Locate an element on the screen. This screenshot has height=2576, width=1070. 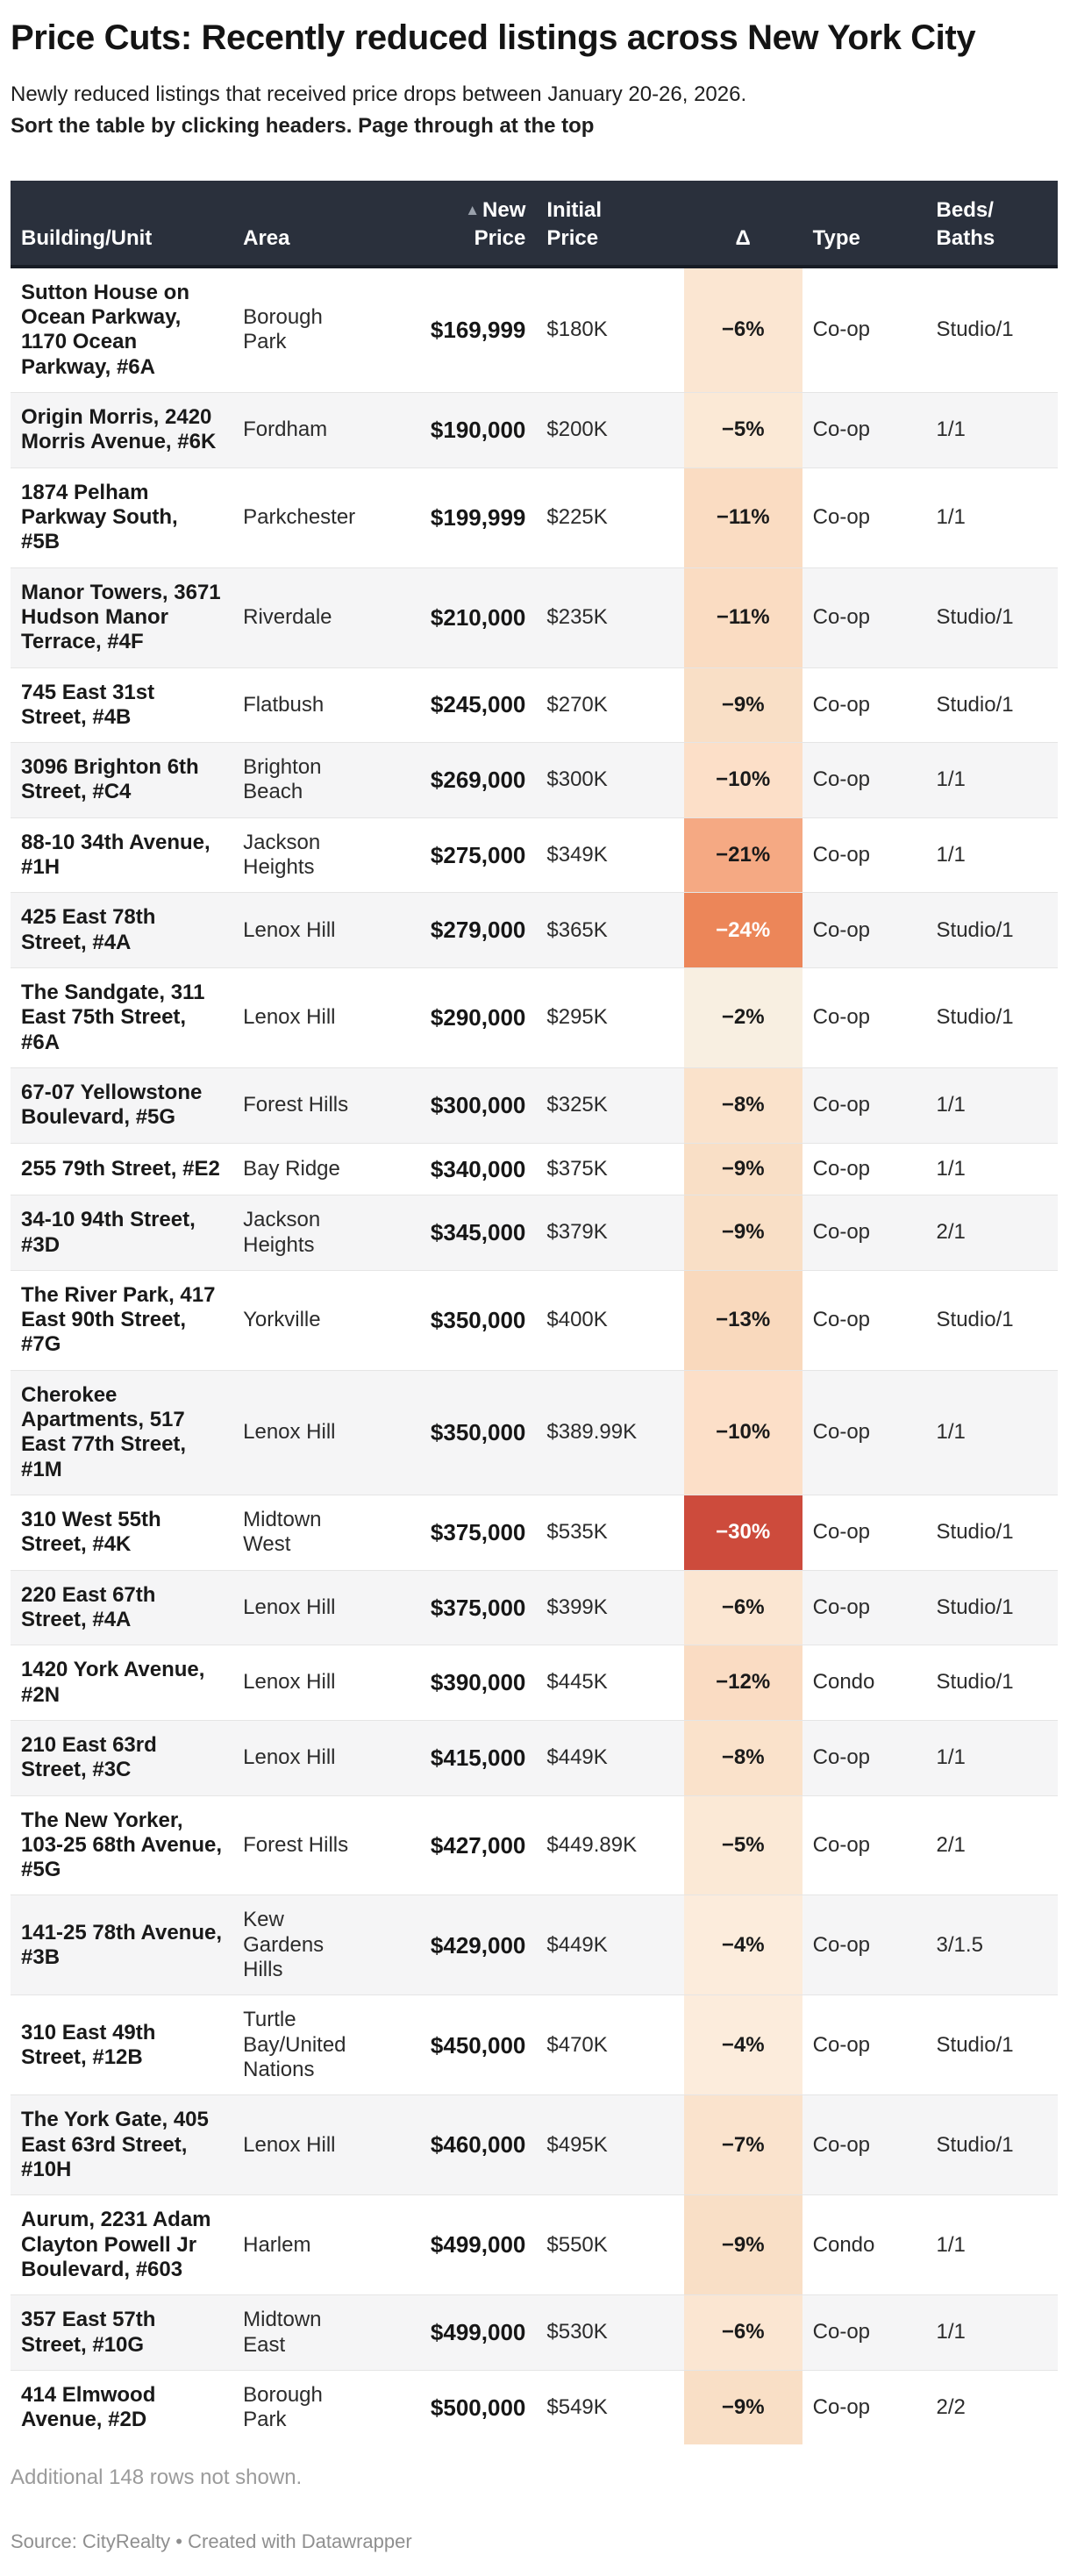
cell-initial_price: $400K is located at coordinates (577, 1320).